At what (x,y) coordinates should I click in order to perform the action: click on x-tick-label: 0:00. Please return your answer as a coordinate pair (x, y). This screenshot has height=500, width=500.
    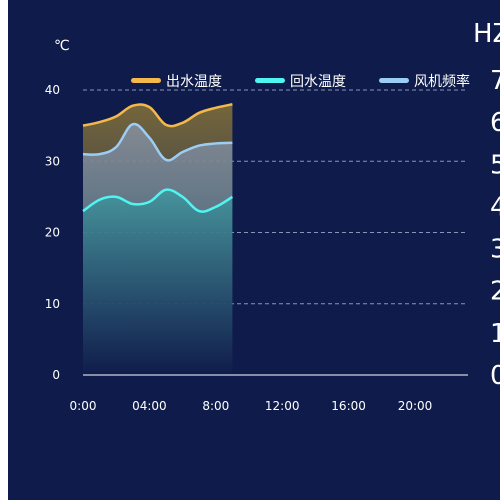
    Looking at the image, I should click on (83, 406).